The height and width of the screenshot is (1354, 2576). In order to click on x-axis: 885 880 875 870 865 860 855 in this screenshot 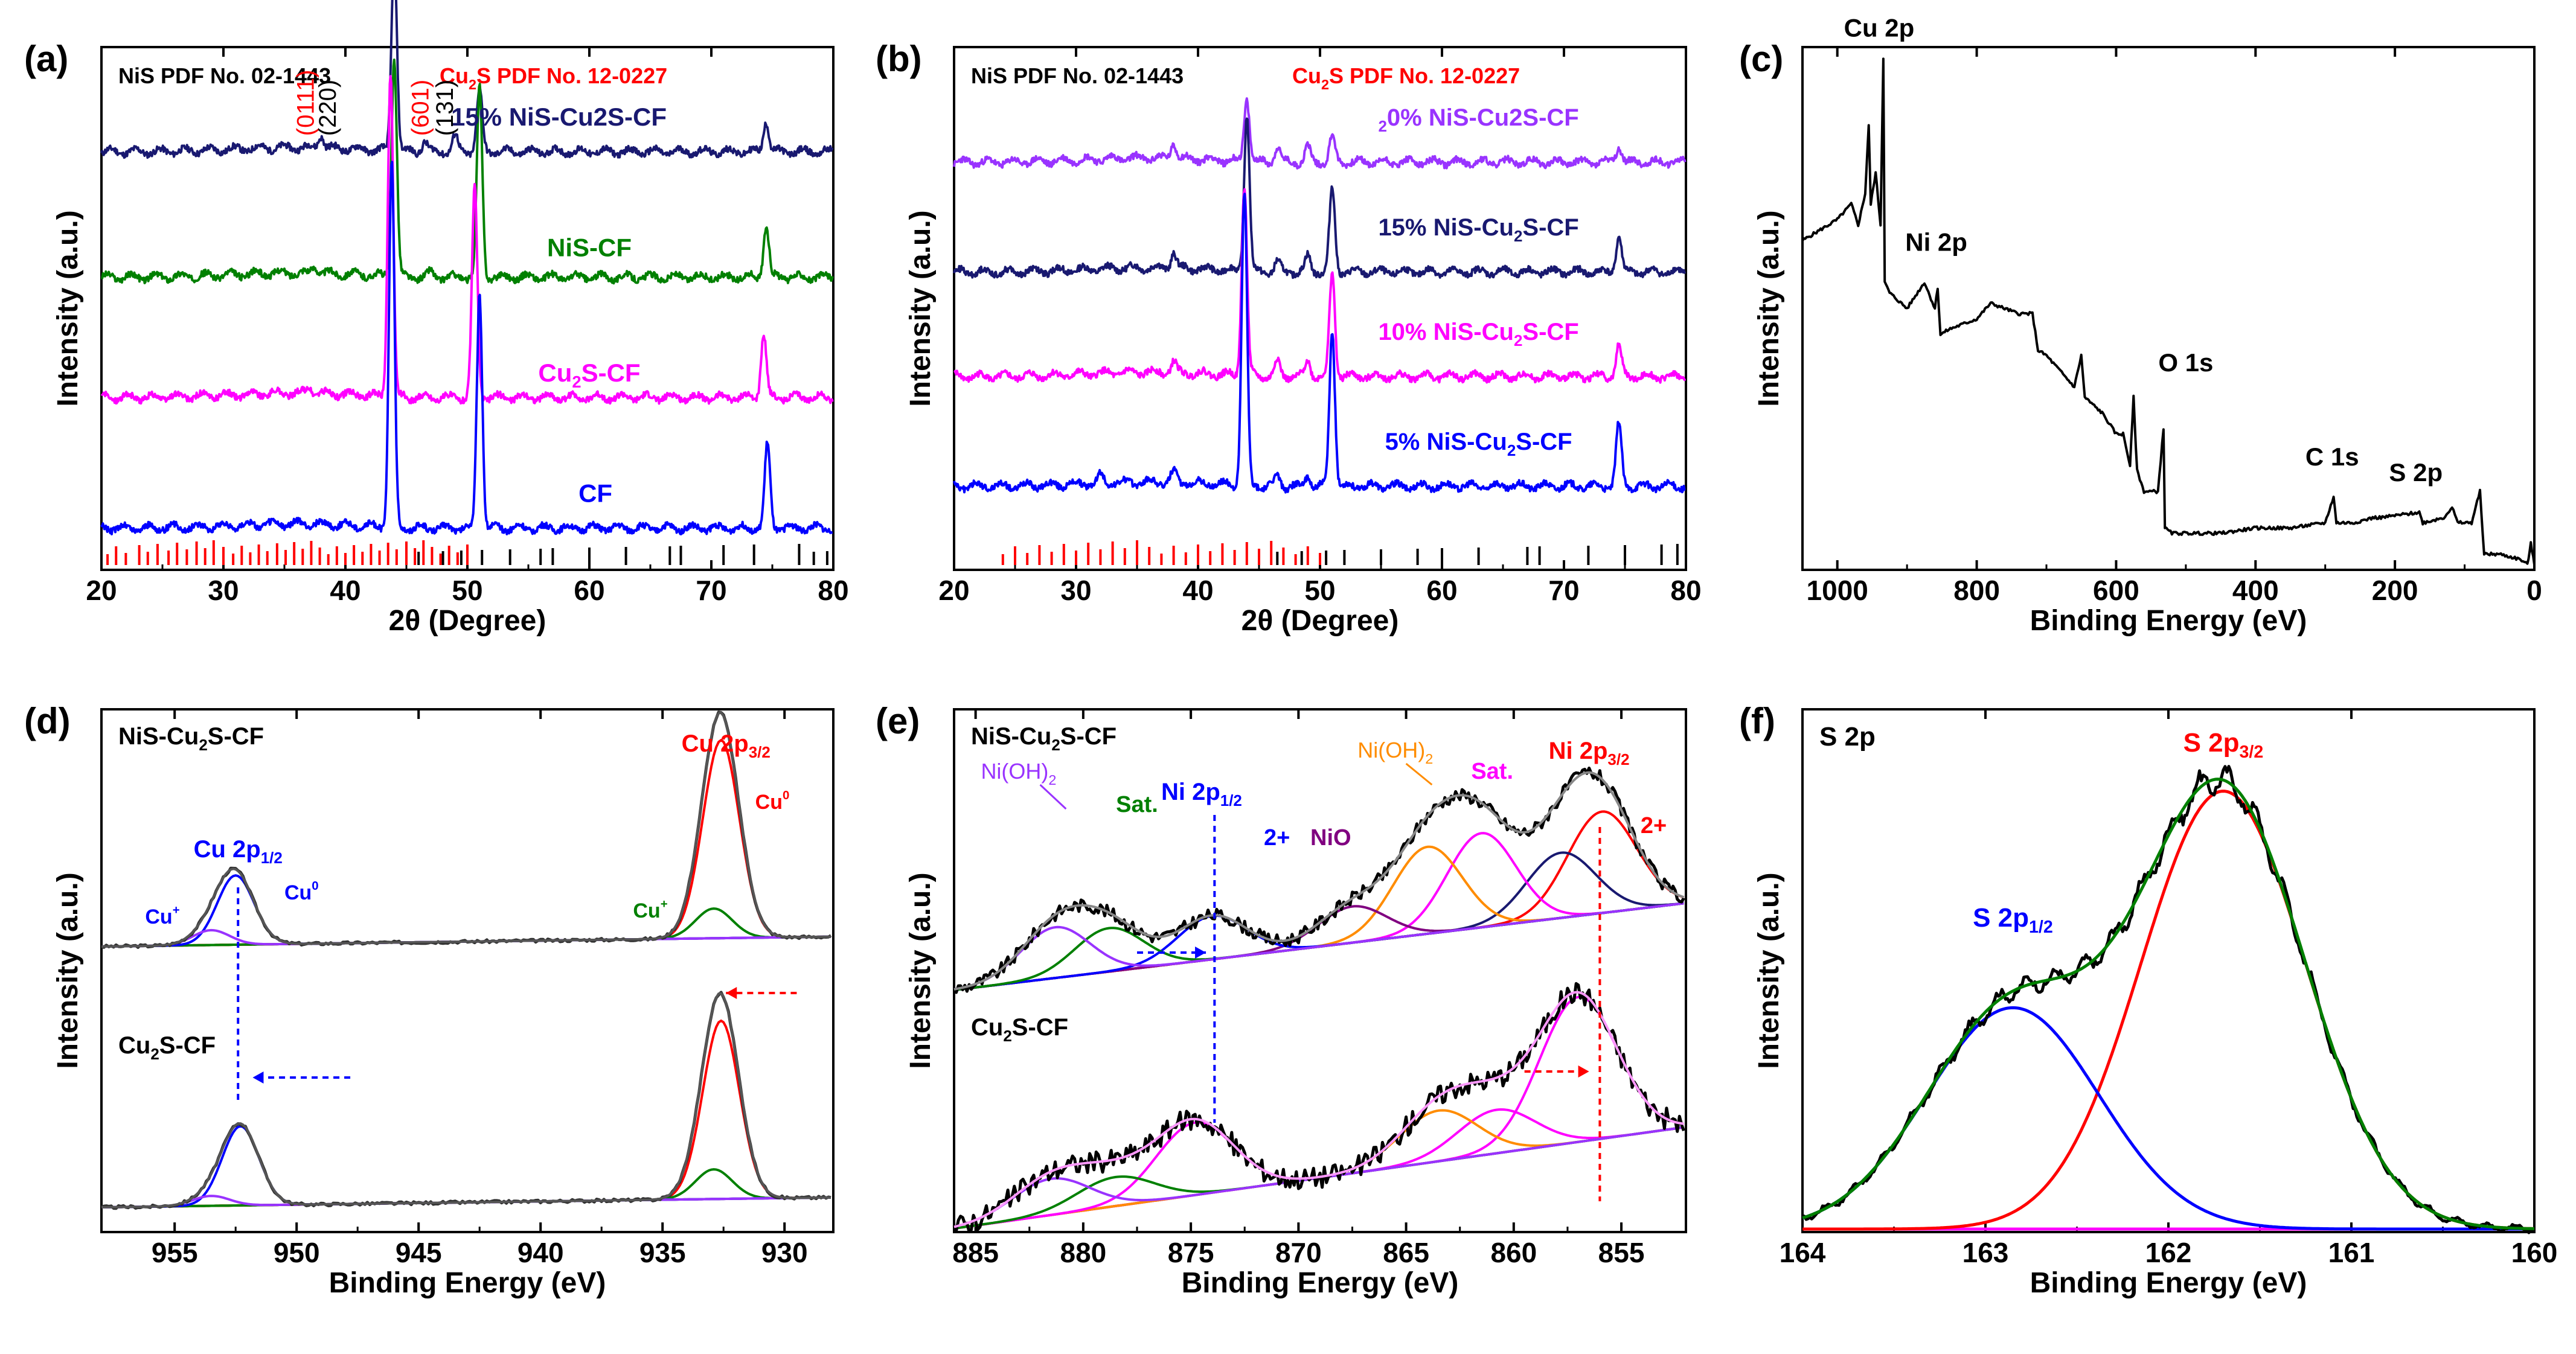, I will do `click(1298, 989)`.